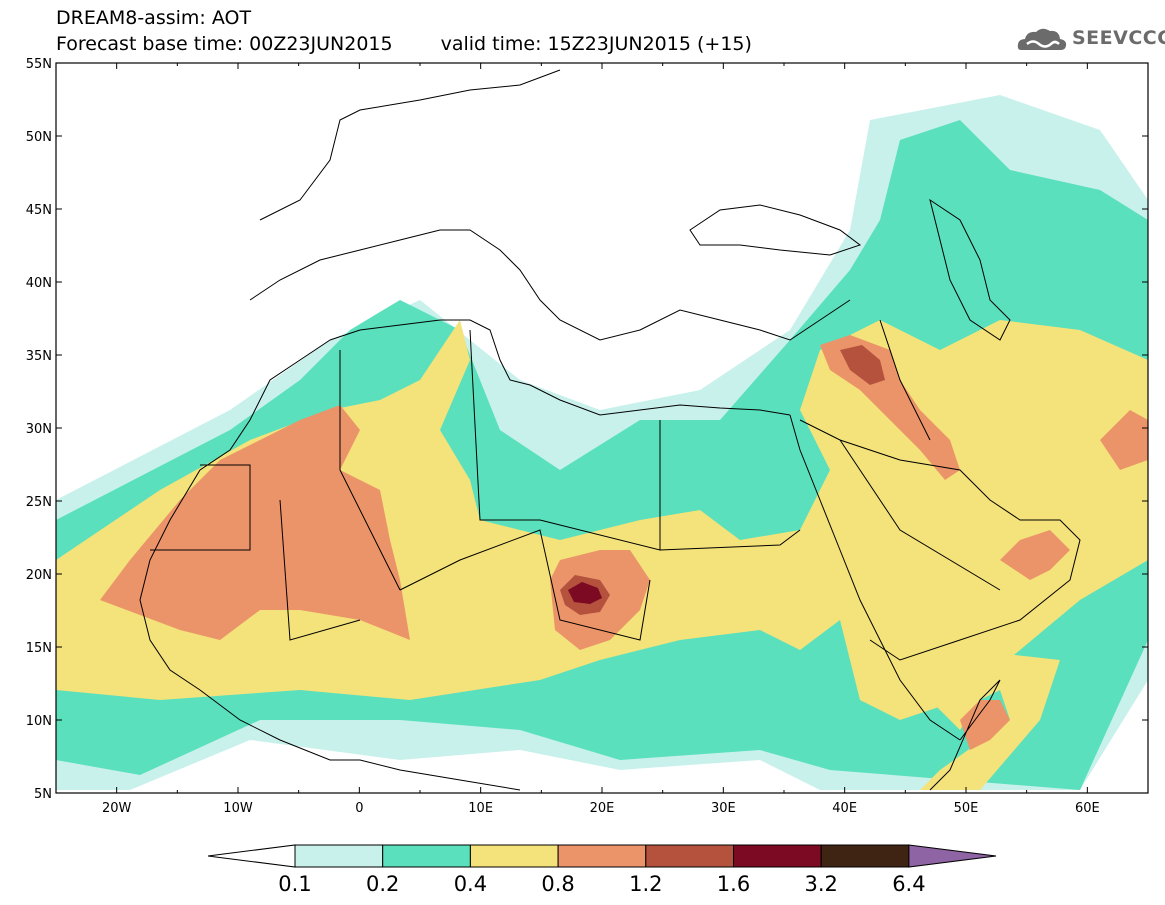  Describe the element at coordinates (557, 884) in the screenshot. I see `colorbar-label: 0.8` at that location.